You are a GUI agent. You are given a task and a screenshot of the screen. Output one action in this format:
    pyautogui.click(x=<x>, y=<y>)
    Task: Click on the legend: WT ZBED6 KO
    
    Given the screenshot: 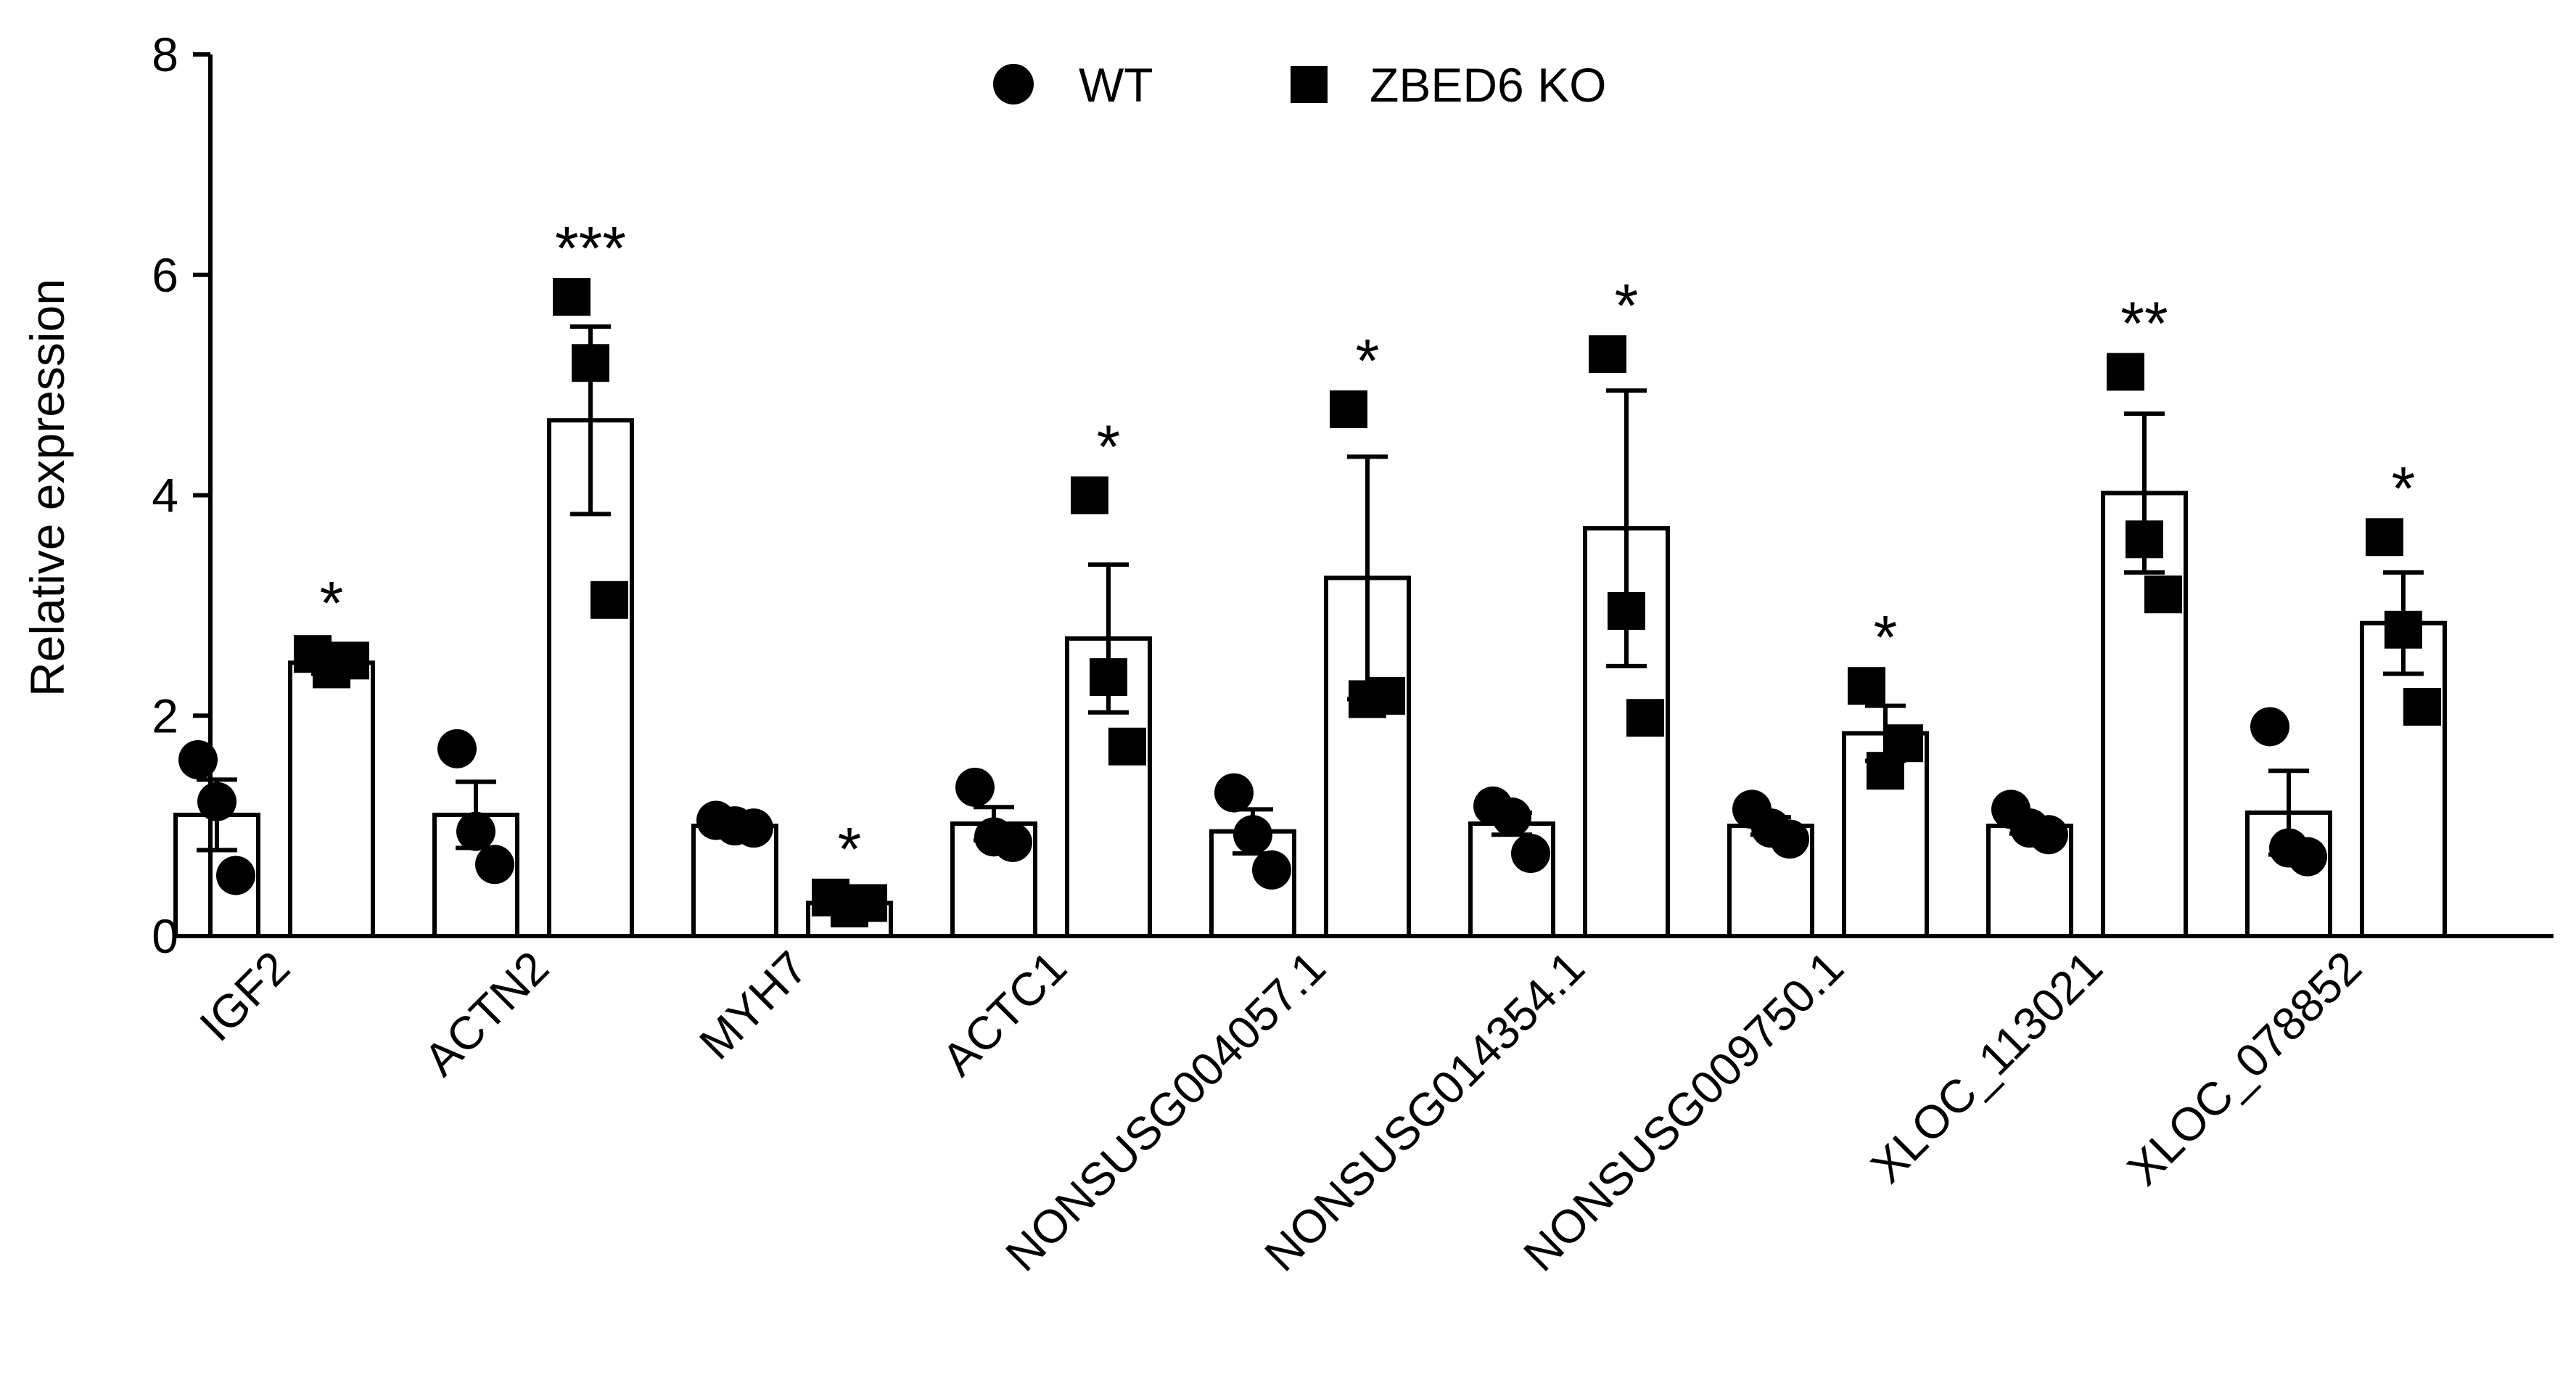 What is the action you would take?
    pyautogui.click(x=1299, y=85)
    